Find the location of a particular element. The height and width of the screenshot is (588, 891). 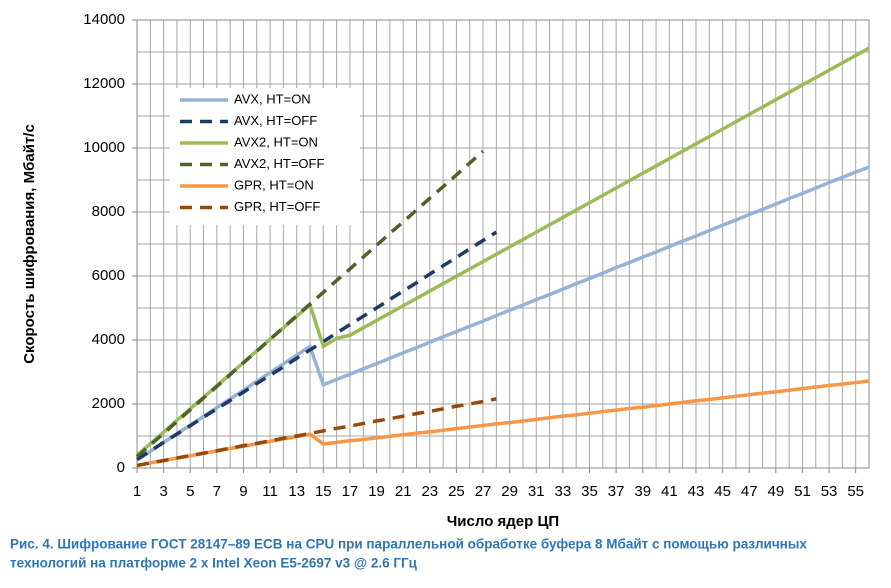

legend-label: AVX, HT=ON is located at coordinates (272, 98).